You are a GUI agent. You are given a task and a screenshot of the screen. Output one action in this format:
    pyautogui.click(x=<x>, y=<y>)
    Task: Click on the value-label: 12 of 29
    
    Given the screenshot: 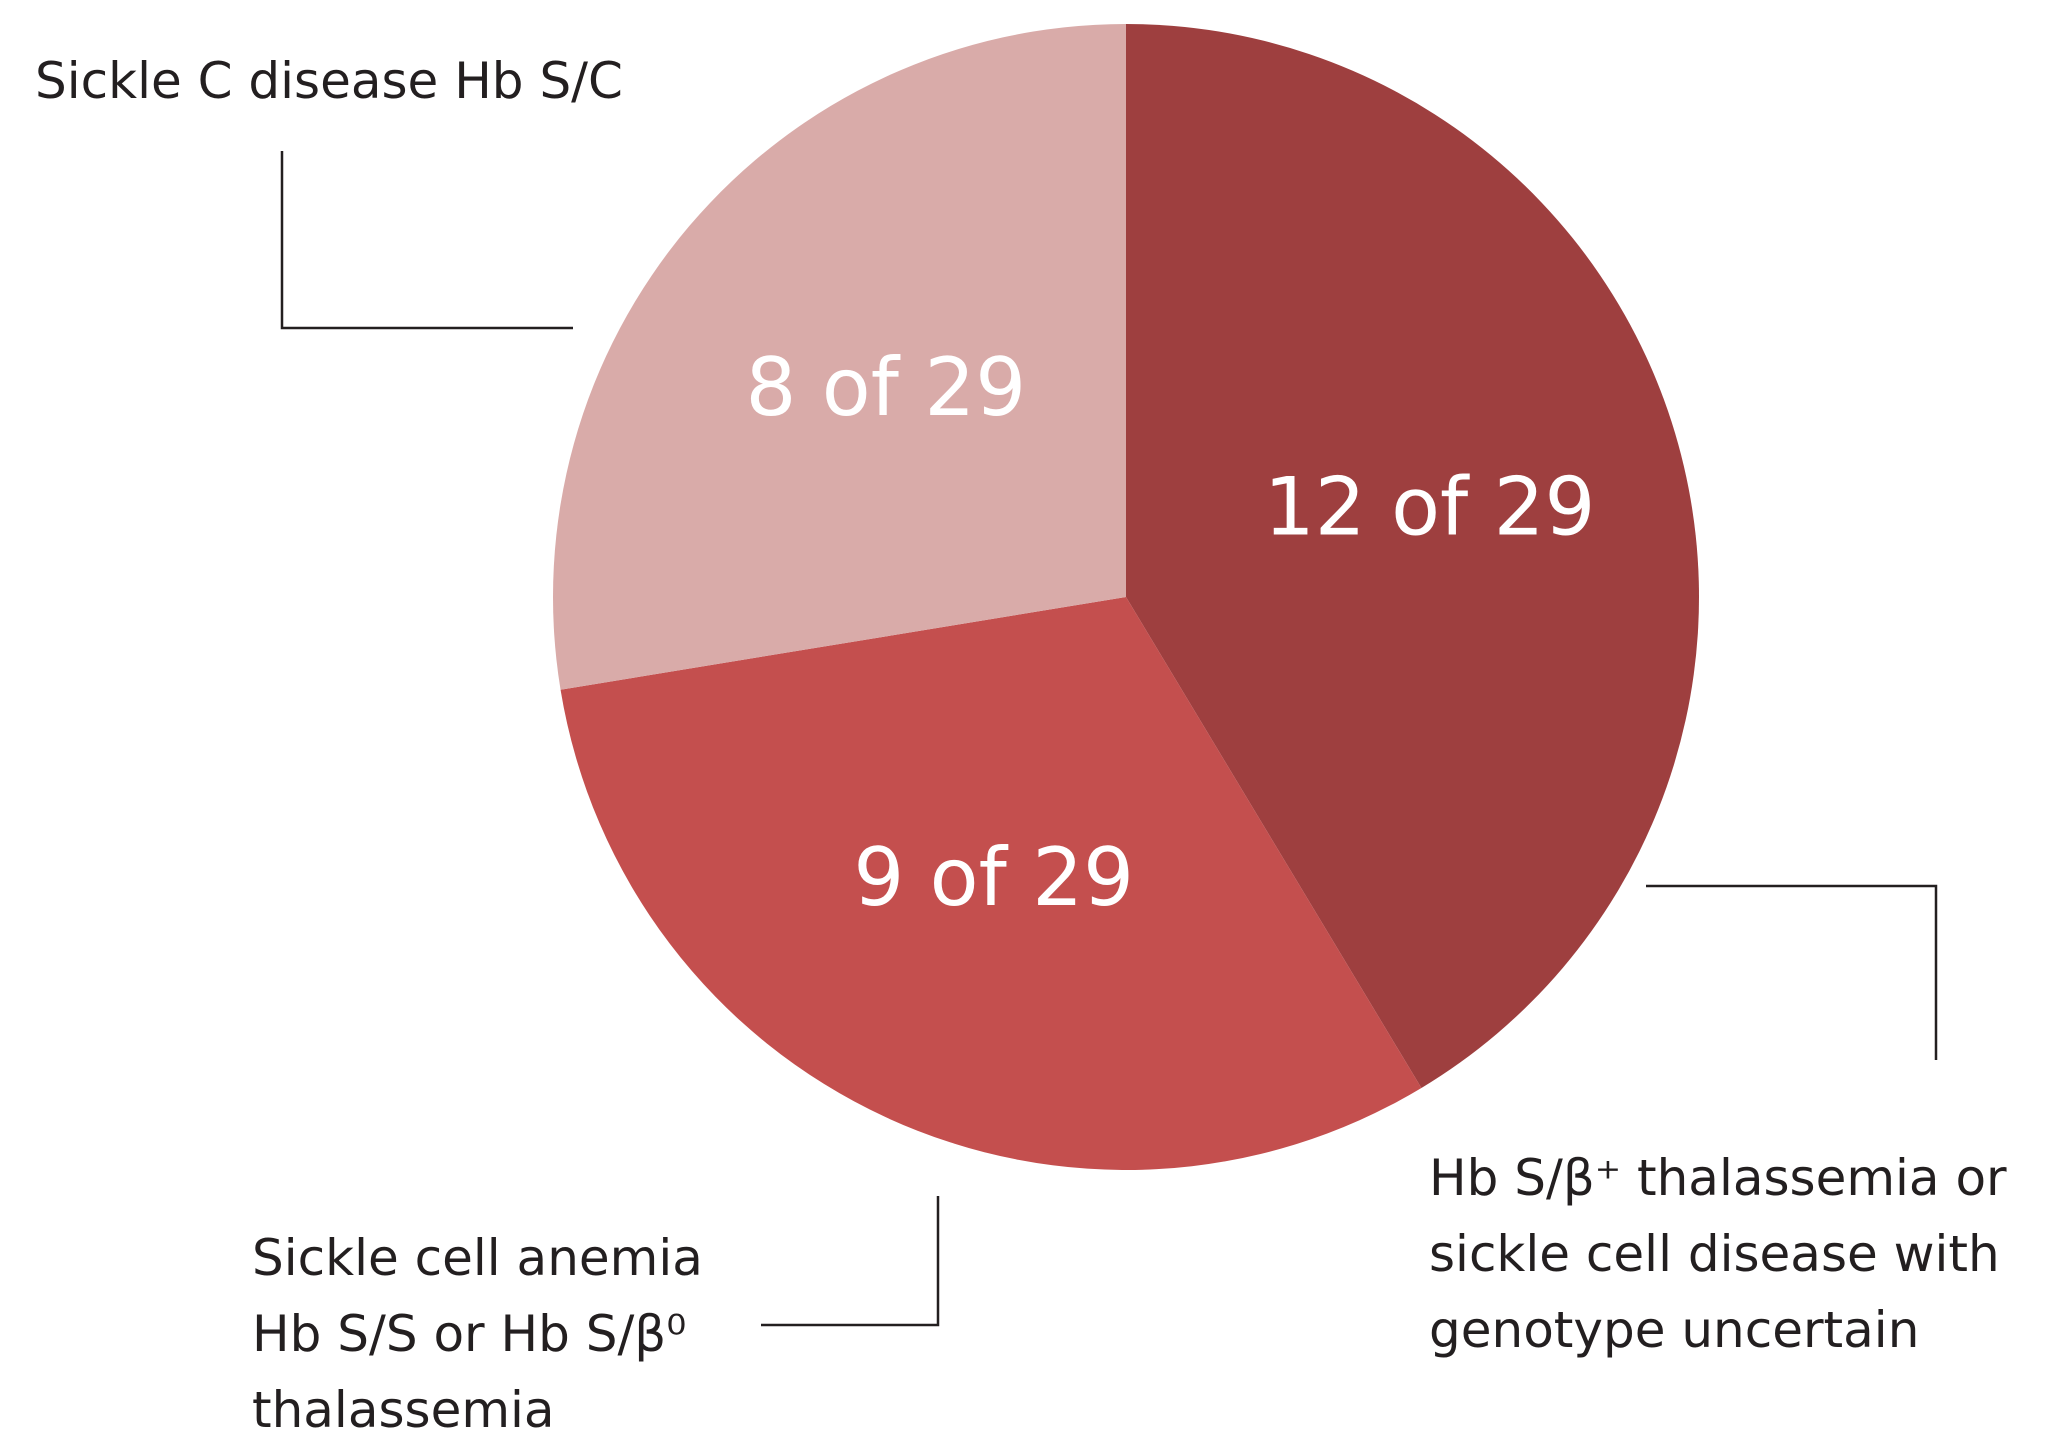 What is the action you would take?
    pyautogui.click(x=1430, y=507)
    